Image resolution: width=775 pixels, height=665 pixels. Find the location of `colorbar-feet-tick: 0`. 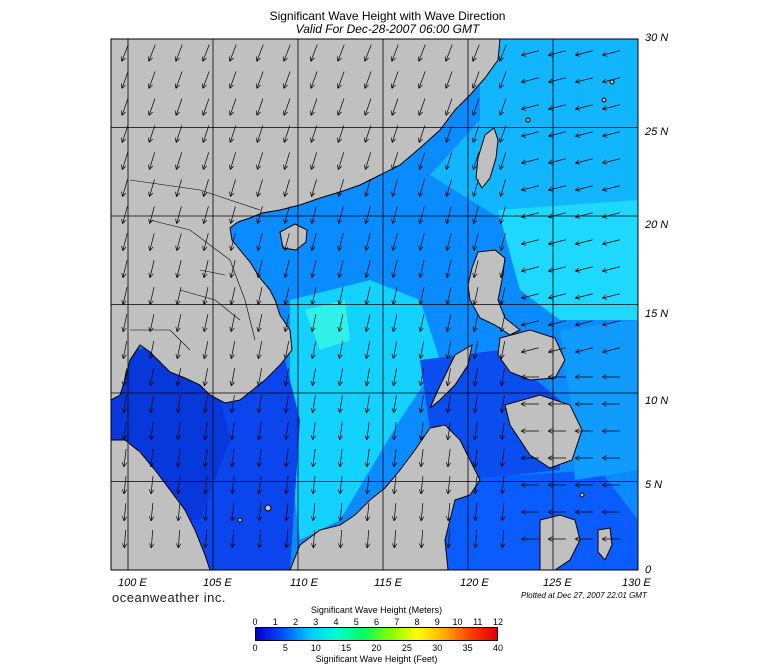

colorbar-feet-tick: 0 is located at coordinates (255, 648).